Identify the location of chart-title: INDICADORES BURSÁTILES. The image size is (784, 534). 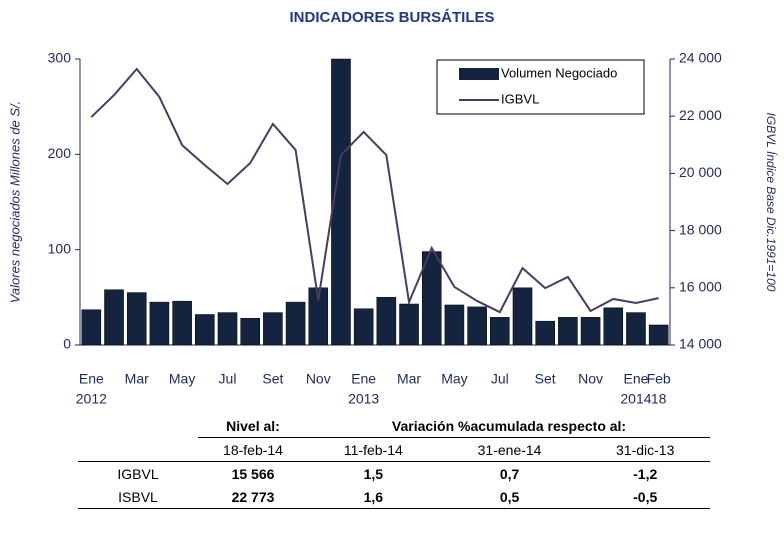
(391, 17).